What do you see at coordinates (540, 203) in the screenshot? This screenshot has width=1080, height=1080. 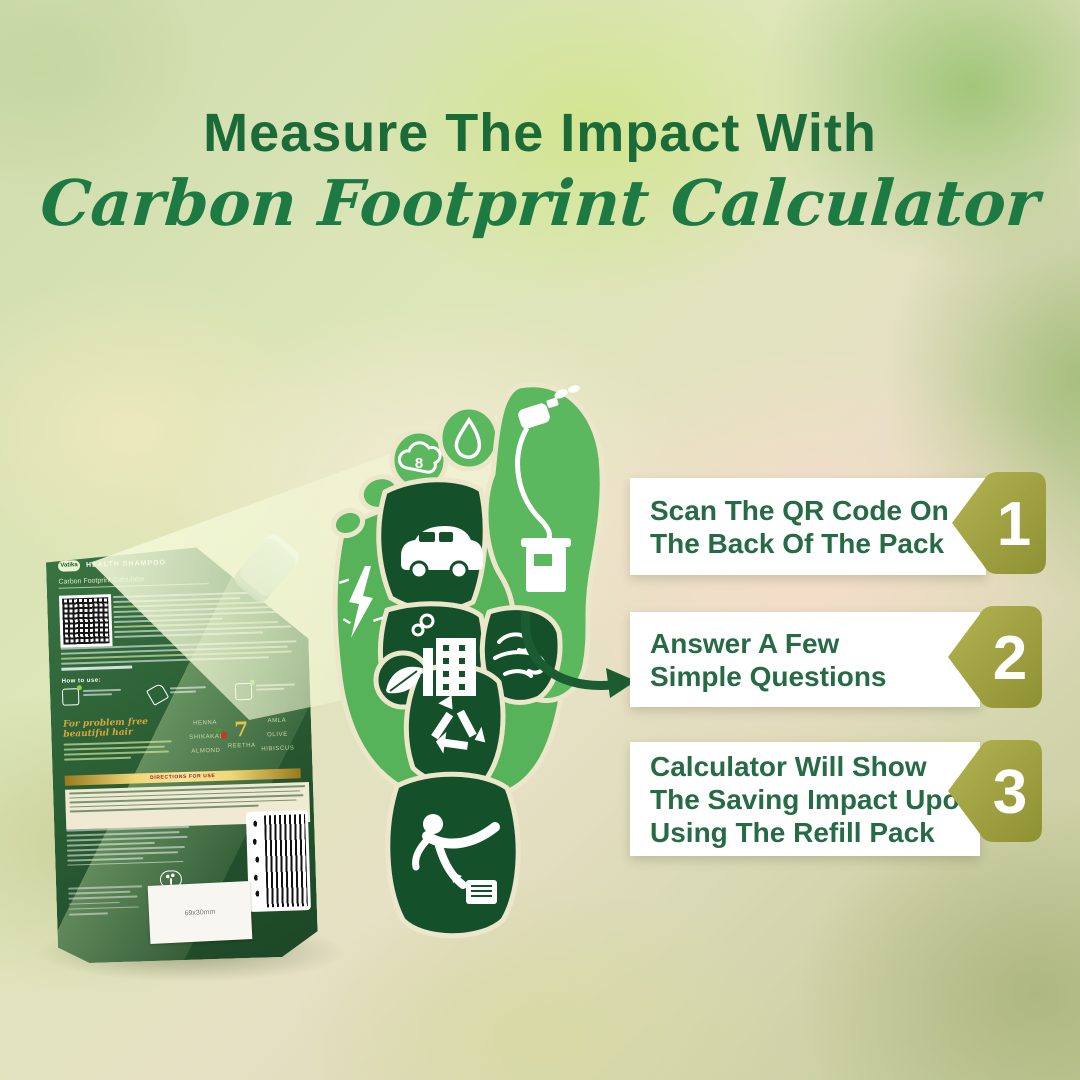 I see `title-line-2: Carbon Footprint Calculator` at bounding box center [540, 203].